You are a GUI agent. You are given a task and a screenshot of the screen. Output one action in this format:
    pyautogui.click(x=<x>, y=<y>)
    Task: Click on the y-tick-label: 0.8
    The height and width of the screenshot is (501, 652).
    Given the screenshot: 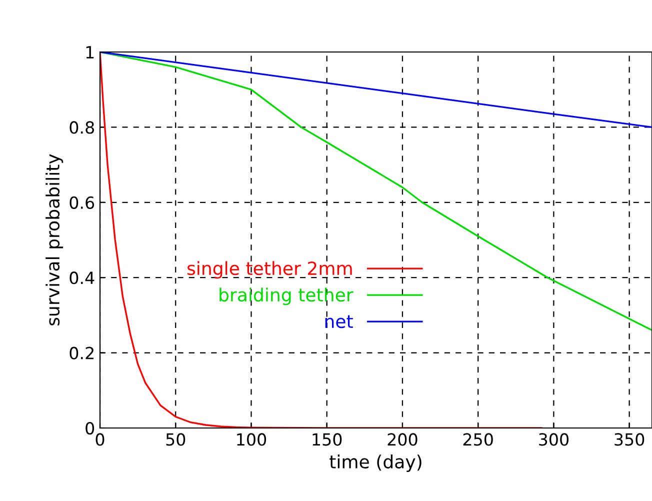 What is the action you would take?
    pyautogui.click(x=82, y=127)
    